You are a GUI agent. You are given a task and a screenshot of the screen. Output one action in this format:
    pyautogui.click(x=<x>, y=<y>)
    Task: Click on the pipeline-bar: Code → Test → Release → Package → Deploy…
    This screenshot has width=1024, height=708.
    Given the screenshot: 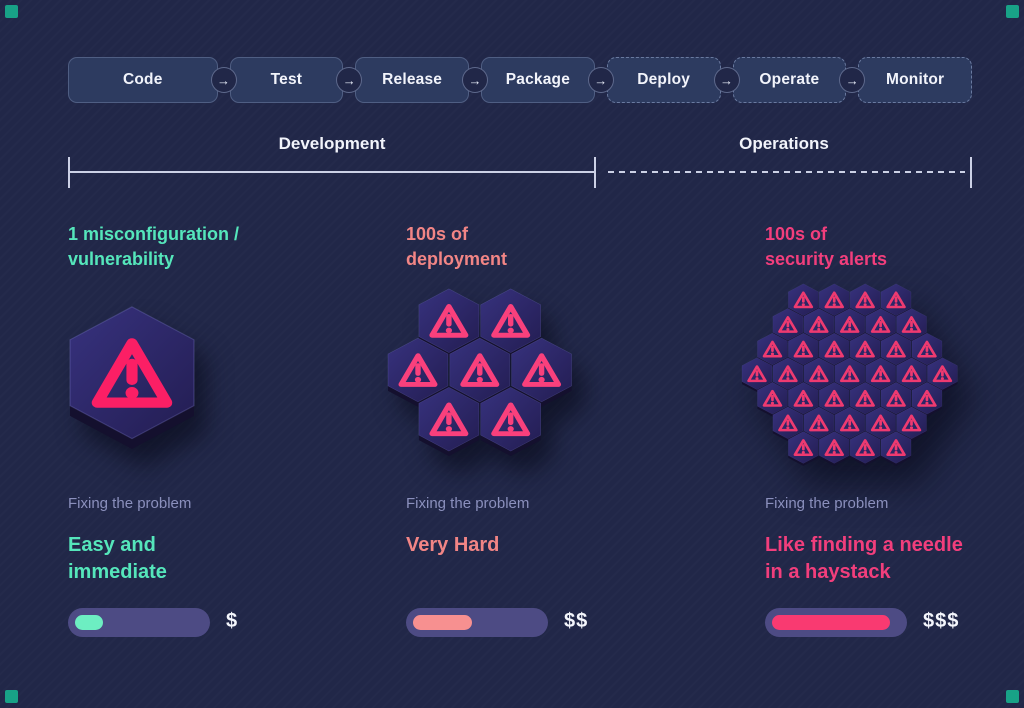 What is the action you would take?
    pyautogui.click(x=520, y=80)
    